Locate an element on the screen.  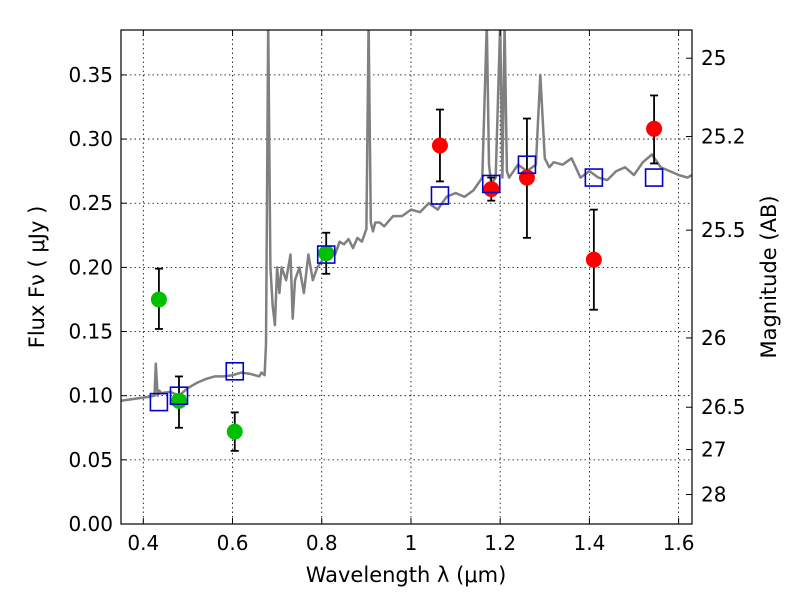
magnitude-tick-label: 25 is located at coordinates (713, 58).